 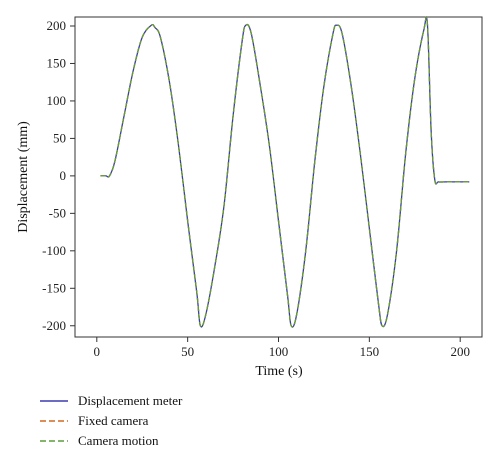 I want to click on x-axis-ticks: 0 50 100 150 200, so click(x=282, y=348).